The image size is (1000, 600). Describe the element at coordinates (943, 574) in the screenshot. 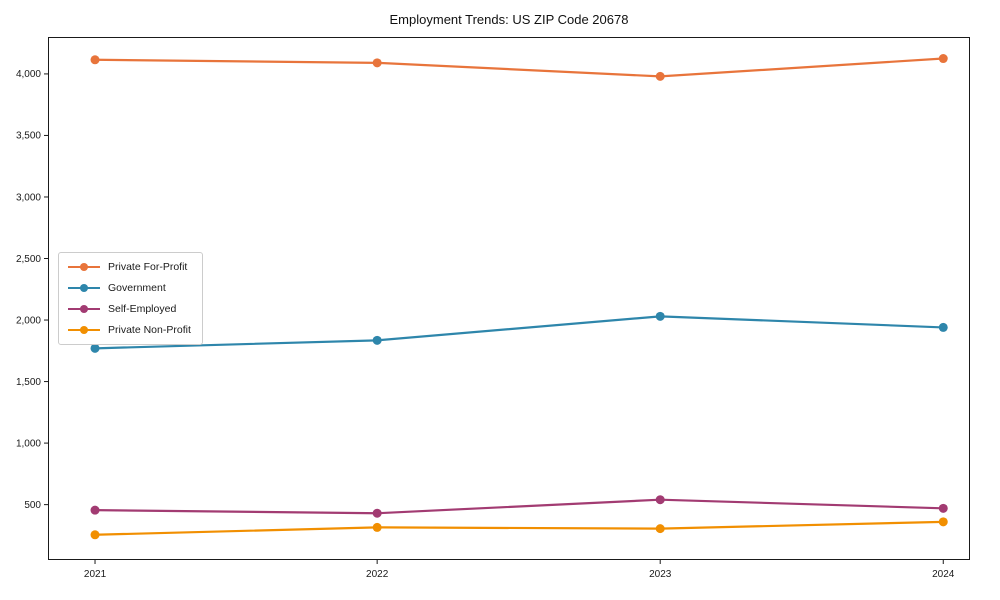

I see `x-tick-label: 2024` at that location.